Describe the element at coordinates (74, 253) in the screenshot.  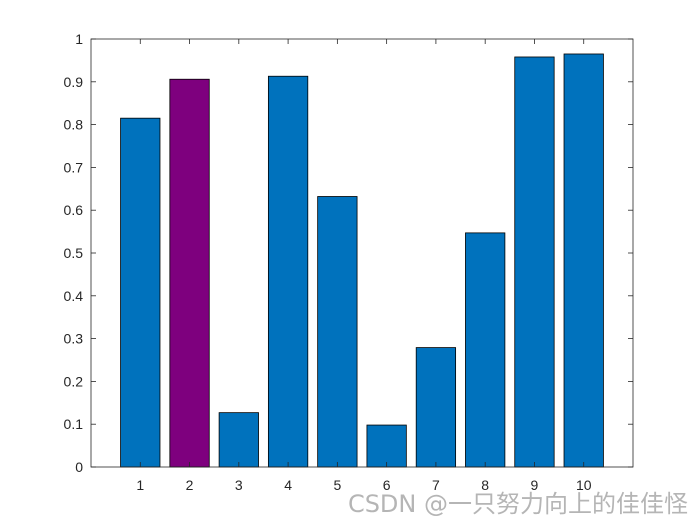
I see `y-tick-label: 0.5` at that location.